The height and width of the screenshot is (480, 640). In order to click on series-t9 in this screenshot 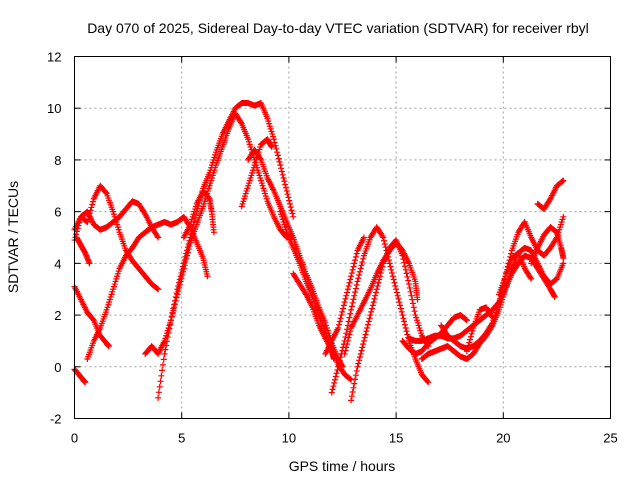, I will do `click(219, 233)`.